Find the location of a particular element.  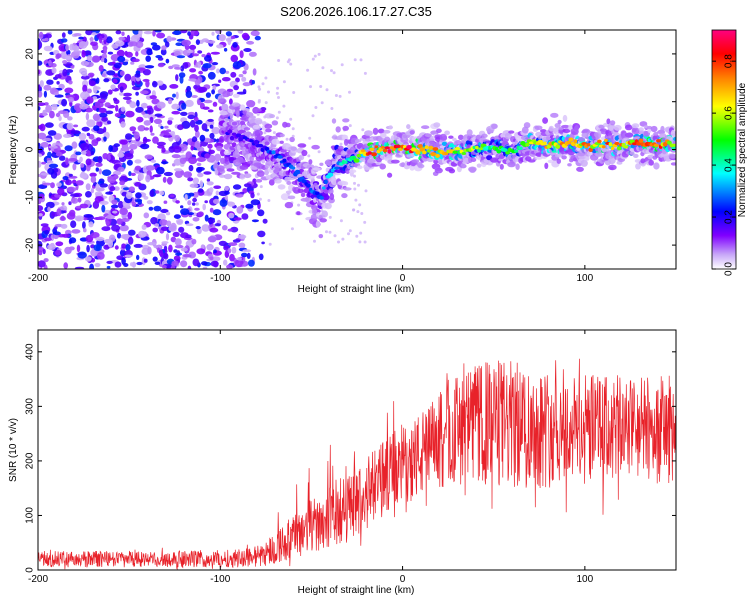

x-tick-label: 0 is located at coordinates (403, 278).